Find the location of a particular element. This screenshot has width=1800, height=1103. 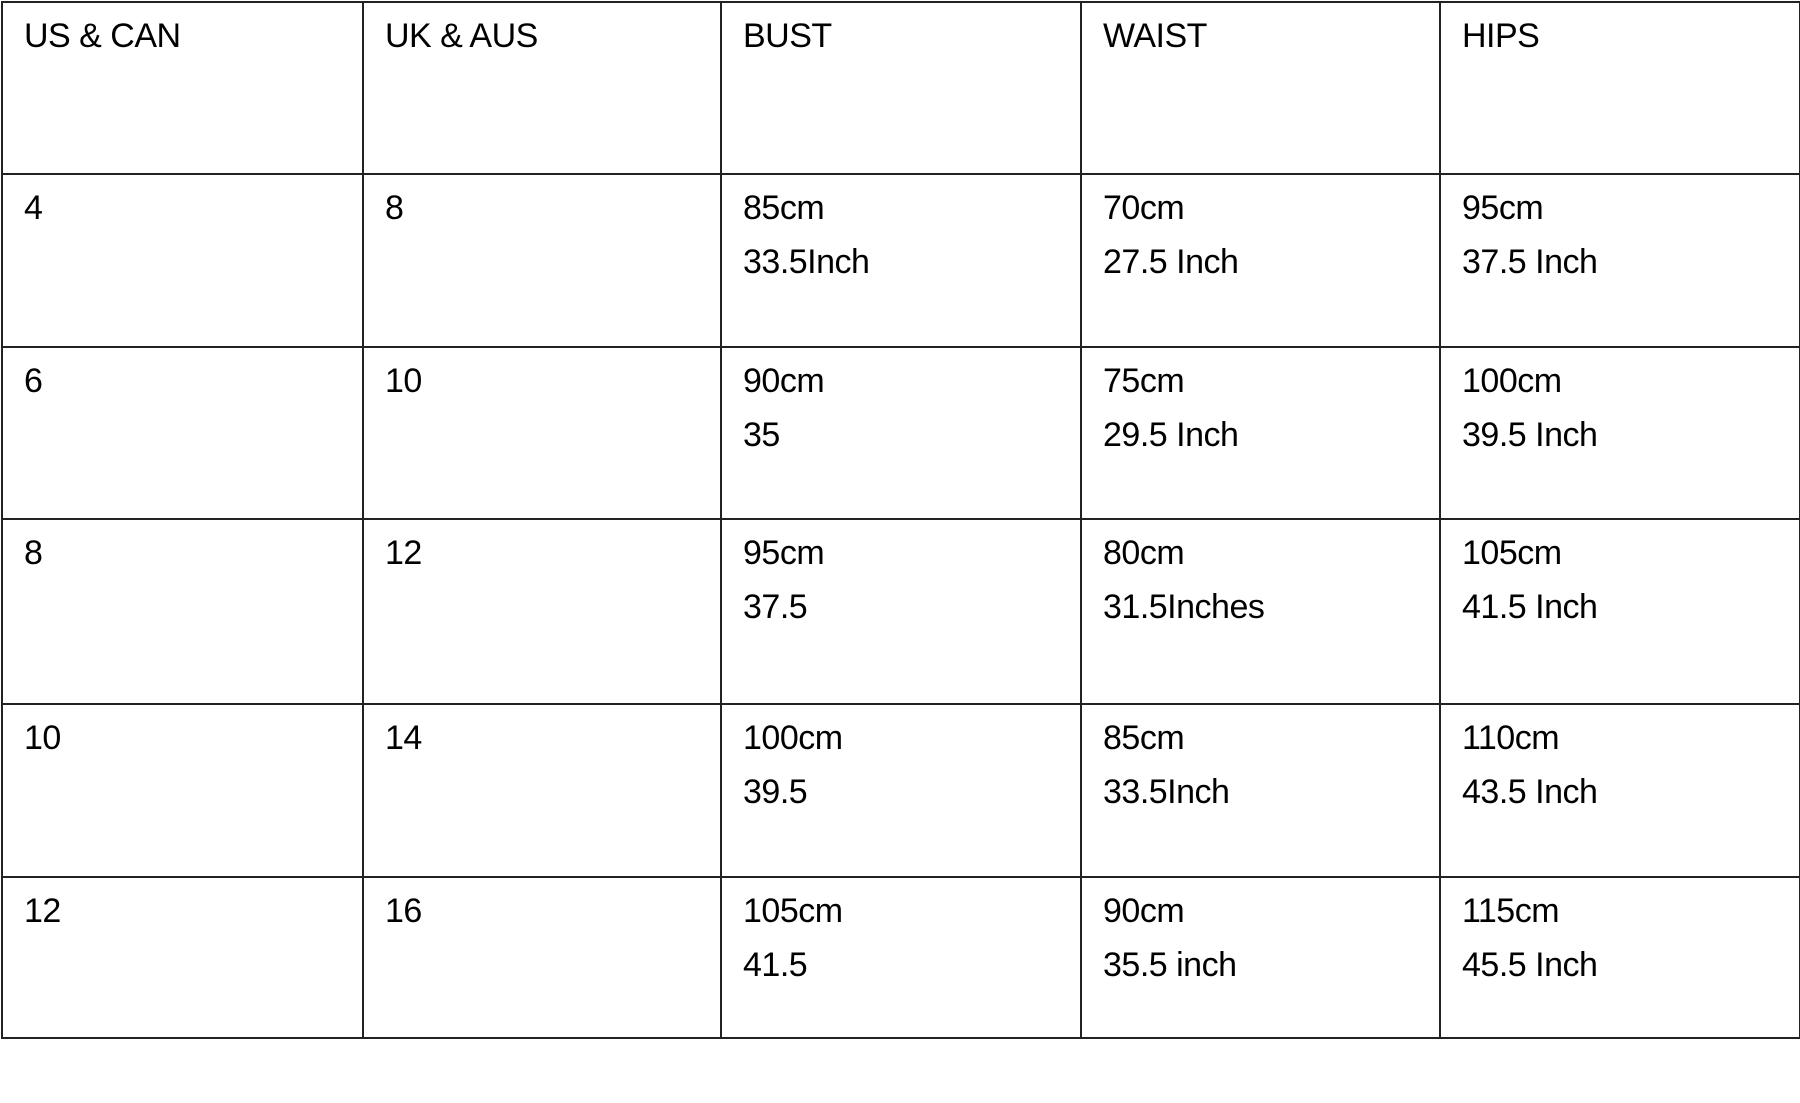

header-uk-aus: UK & AUS is located at coordinates (542, 88).